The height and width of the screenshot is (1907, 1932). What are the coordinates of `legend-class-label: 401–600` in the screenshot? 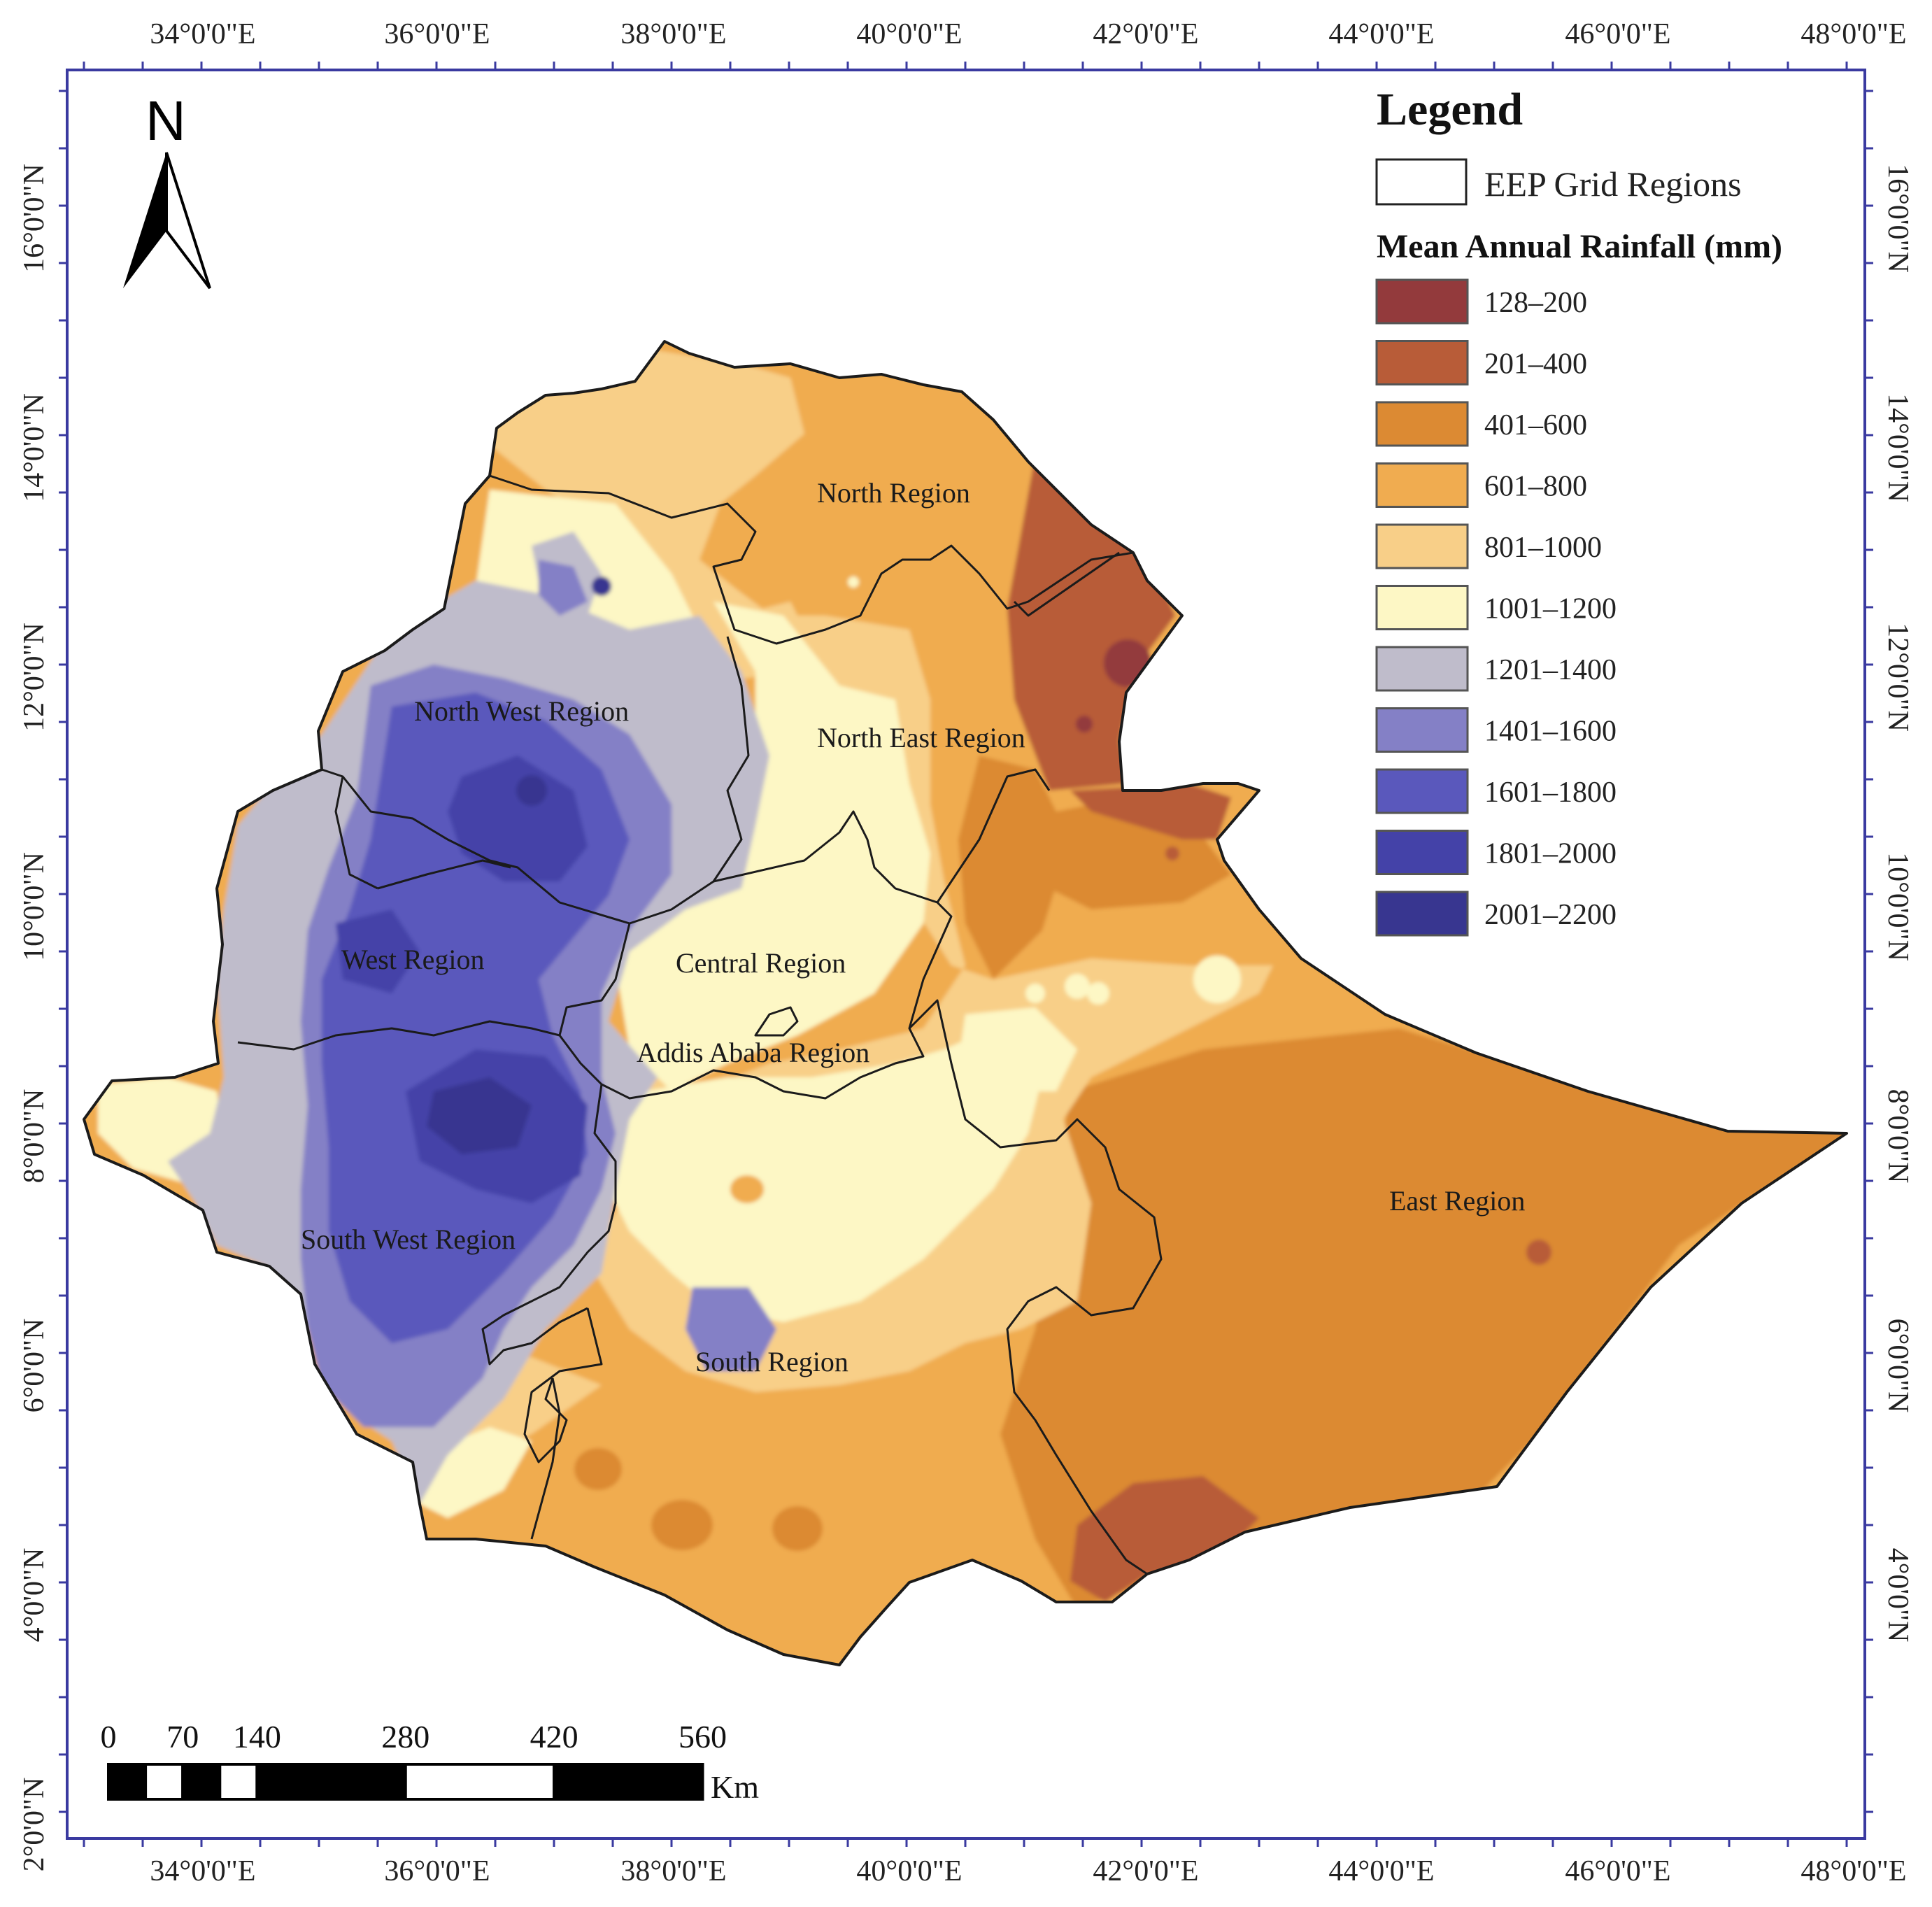 It's located at (1535, 425).